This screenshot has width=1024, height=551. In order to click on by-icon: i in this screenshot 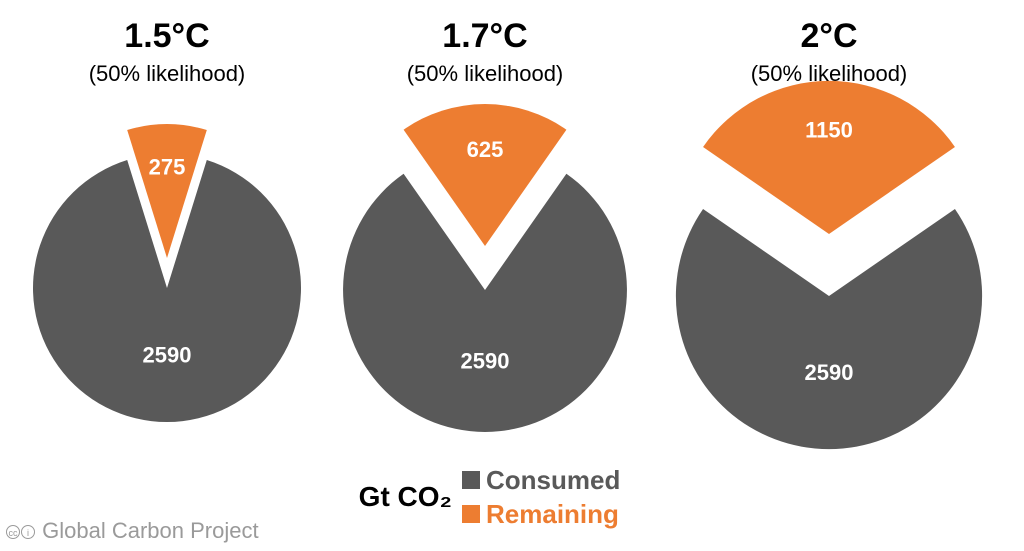, I will do `click(28, 532)`.